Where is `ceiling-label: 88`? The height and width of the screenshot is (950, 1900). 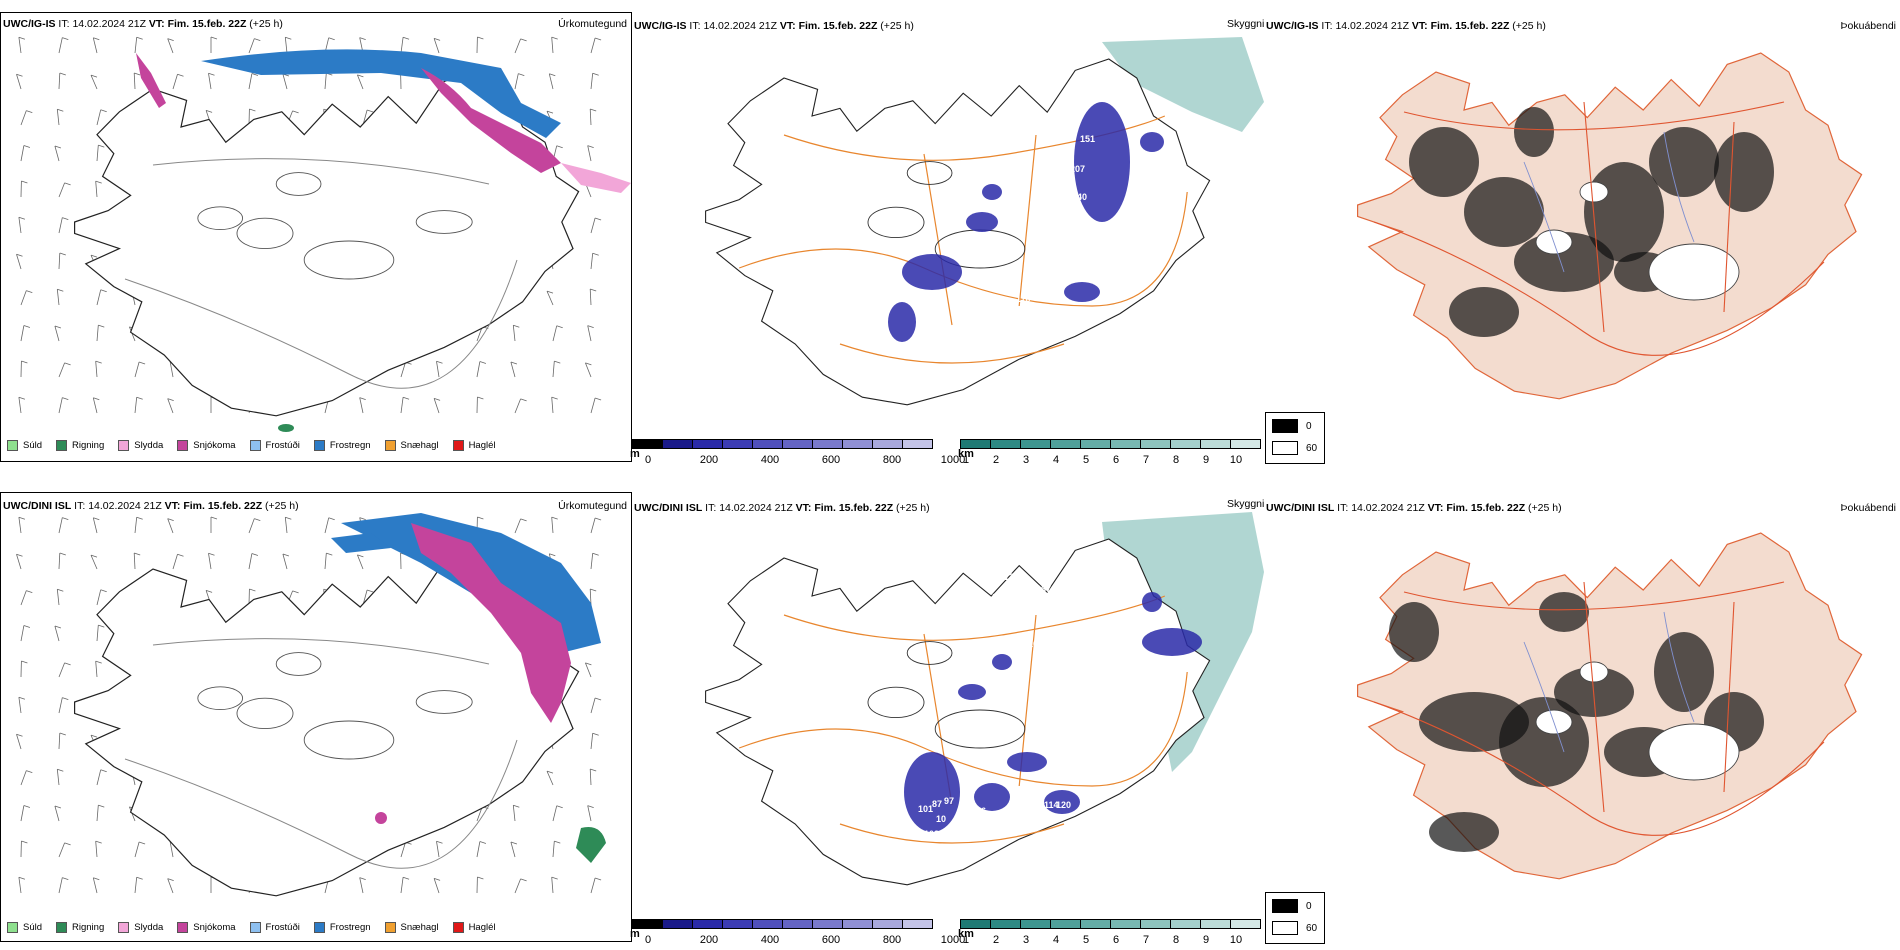
ceiling-label: 88 is located at coordinates (935, 349).